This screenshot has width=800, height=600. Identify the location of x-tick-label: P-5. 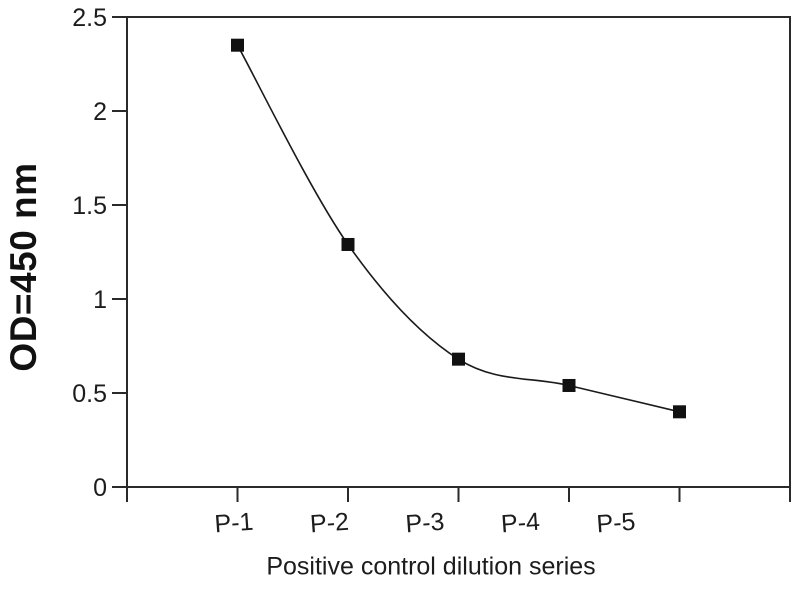
(616, 523).